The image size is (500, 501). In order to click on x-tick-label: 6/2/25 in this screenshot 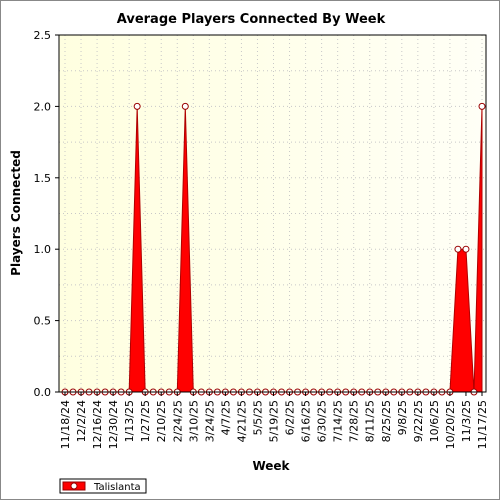, I will do `click(290, 417)`.